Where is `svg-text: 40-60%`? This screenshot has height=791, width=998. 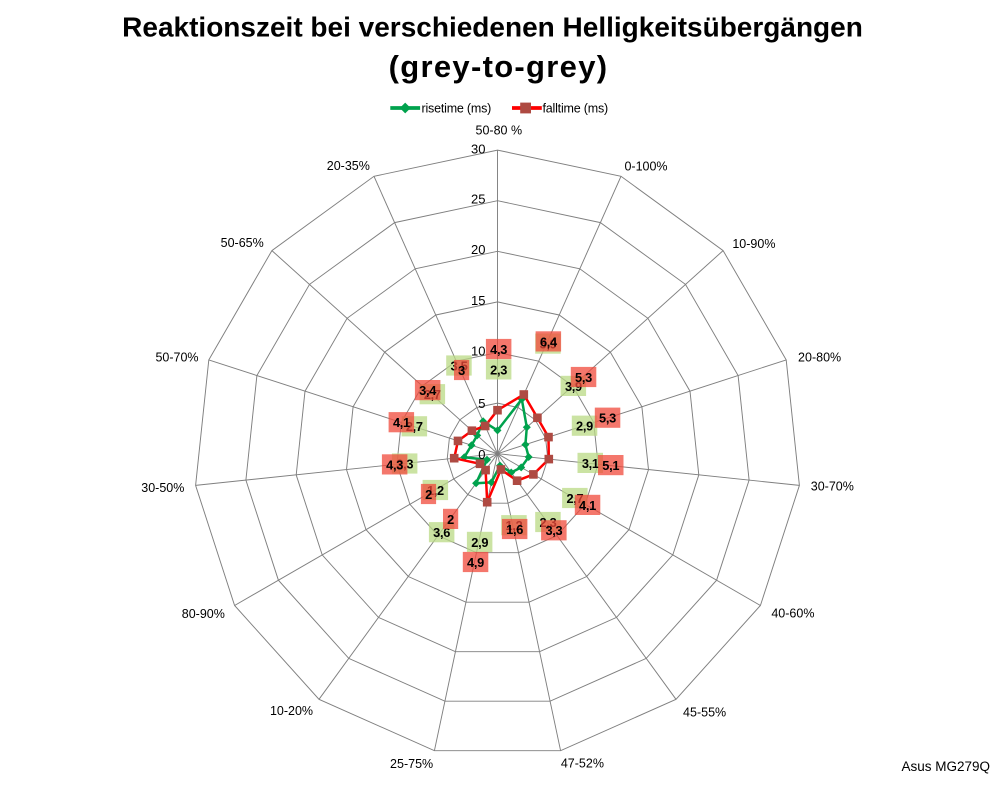
svg-text: 40-60% is located at coordinates (792, 614).